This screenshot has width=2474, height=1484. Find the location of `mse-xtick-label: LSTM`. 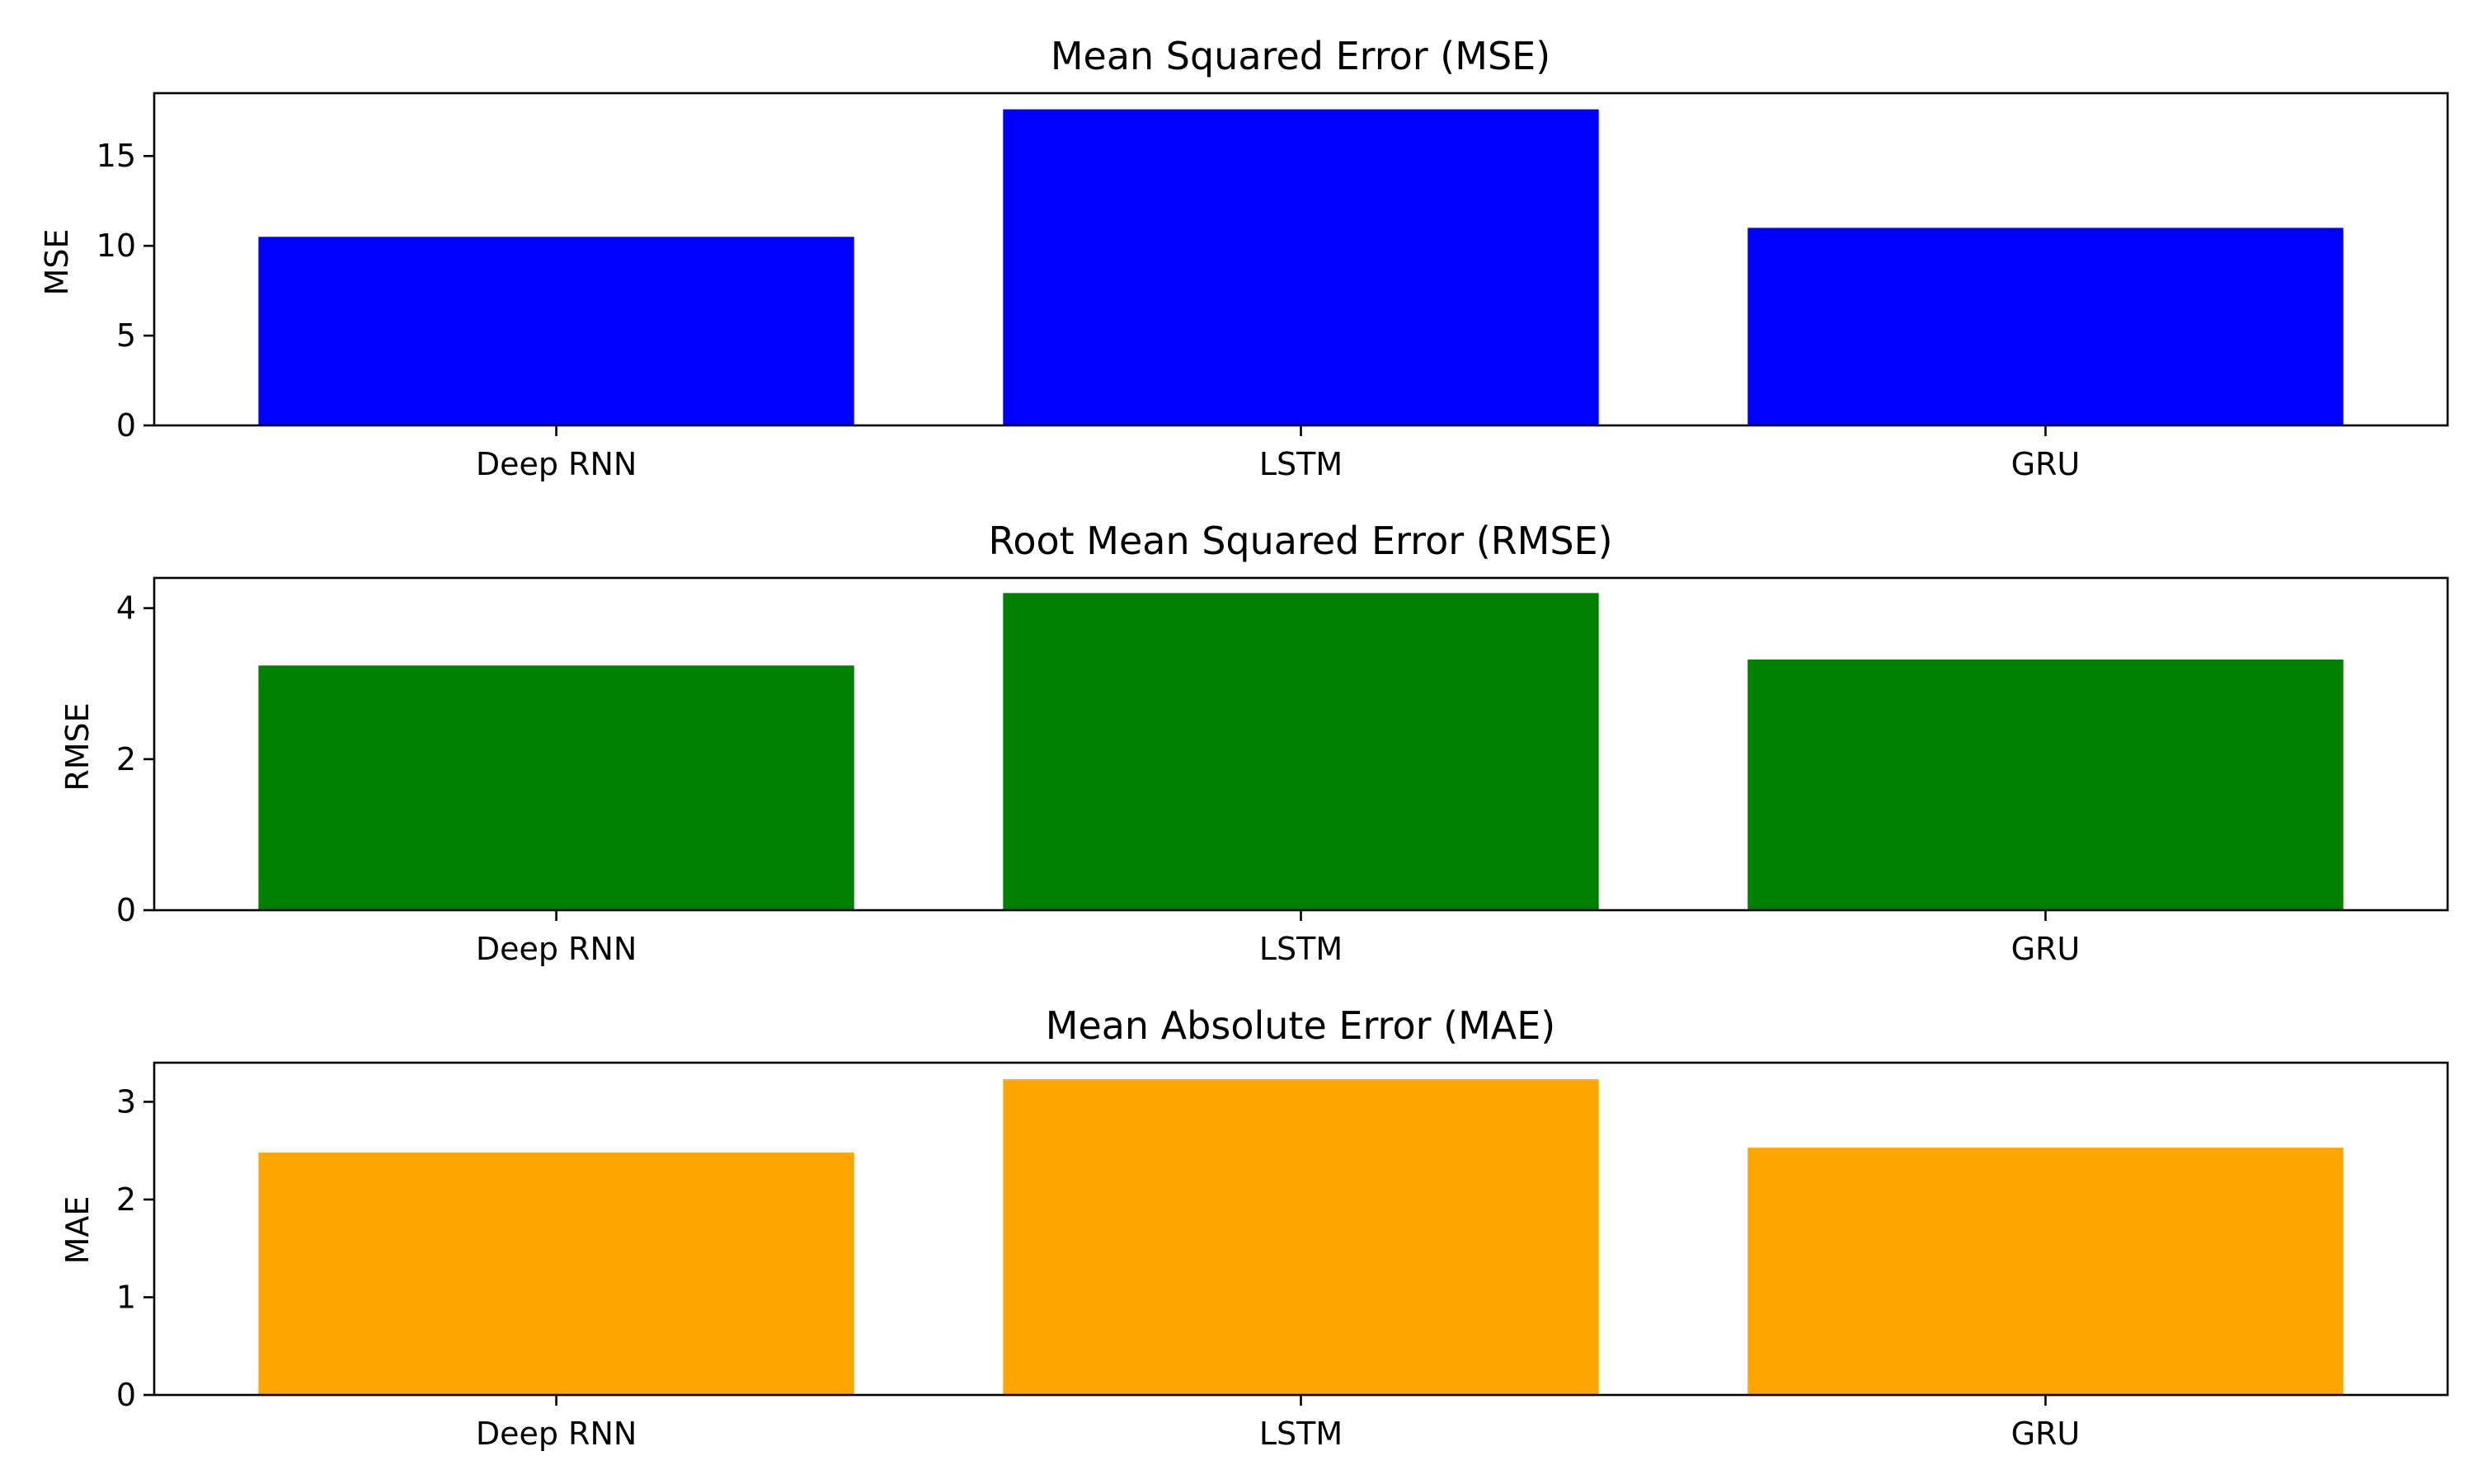

mse-xtick-label: LSTM is located at coordinates (1301, 464).